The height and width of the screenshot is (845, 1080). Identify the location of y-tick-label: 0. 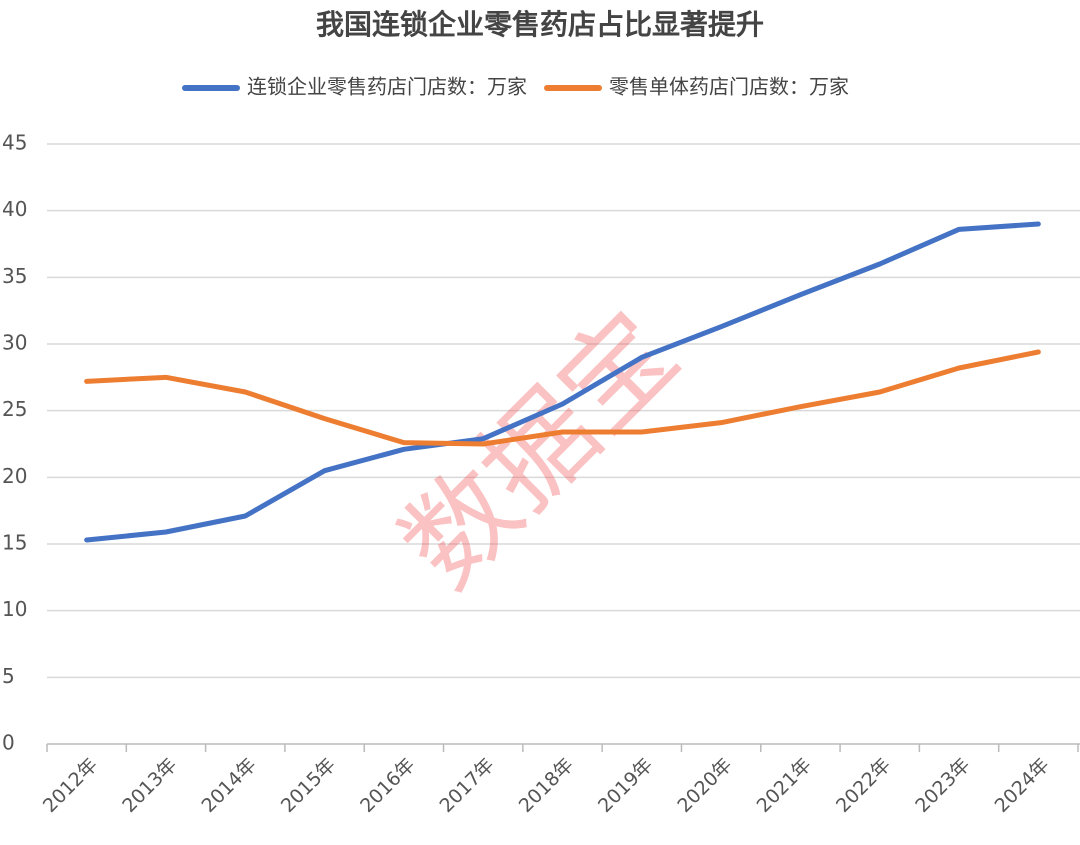
(8, 743).